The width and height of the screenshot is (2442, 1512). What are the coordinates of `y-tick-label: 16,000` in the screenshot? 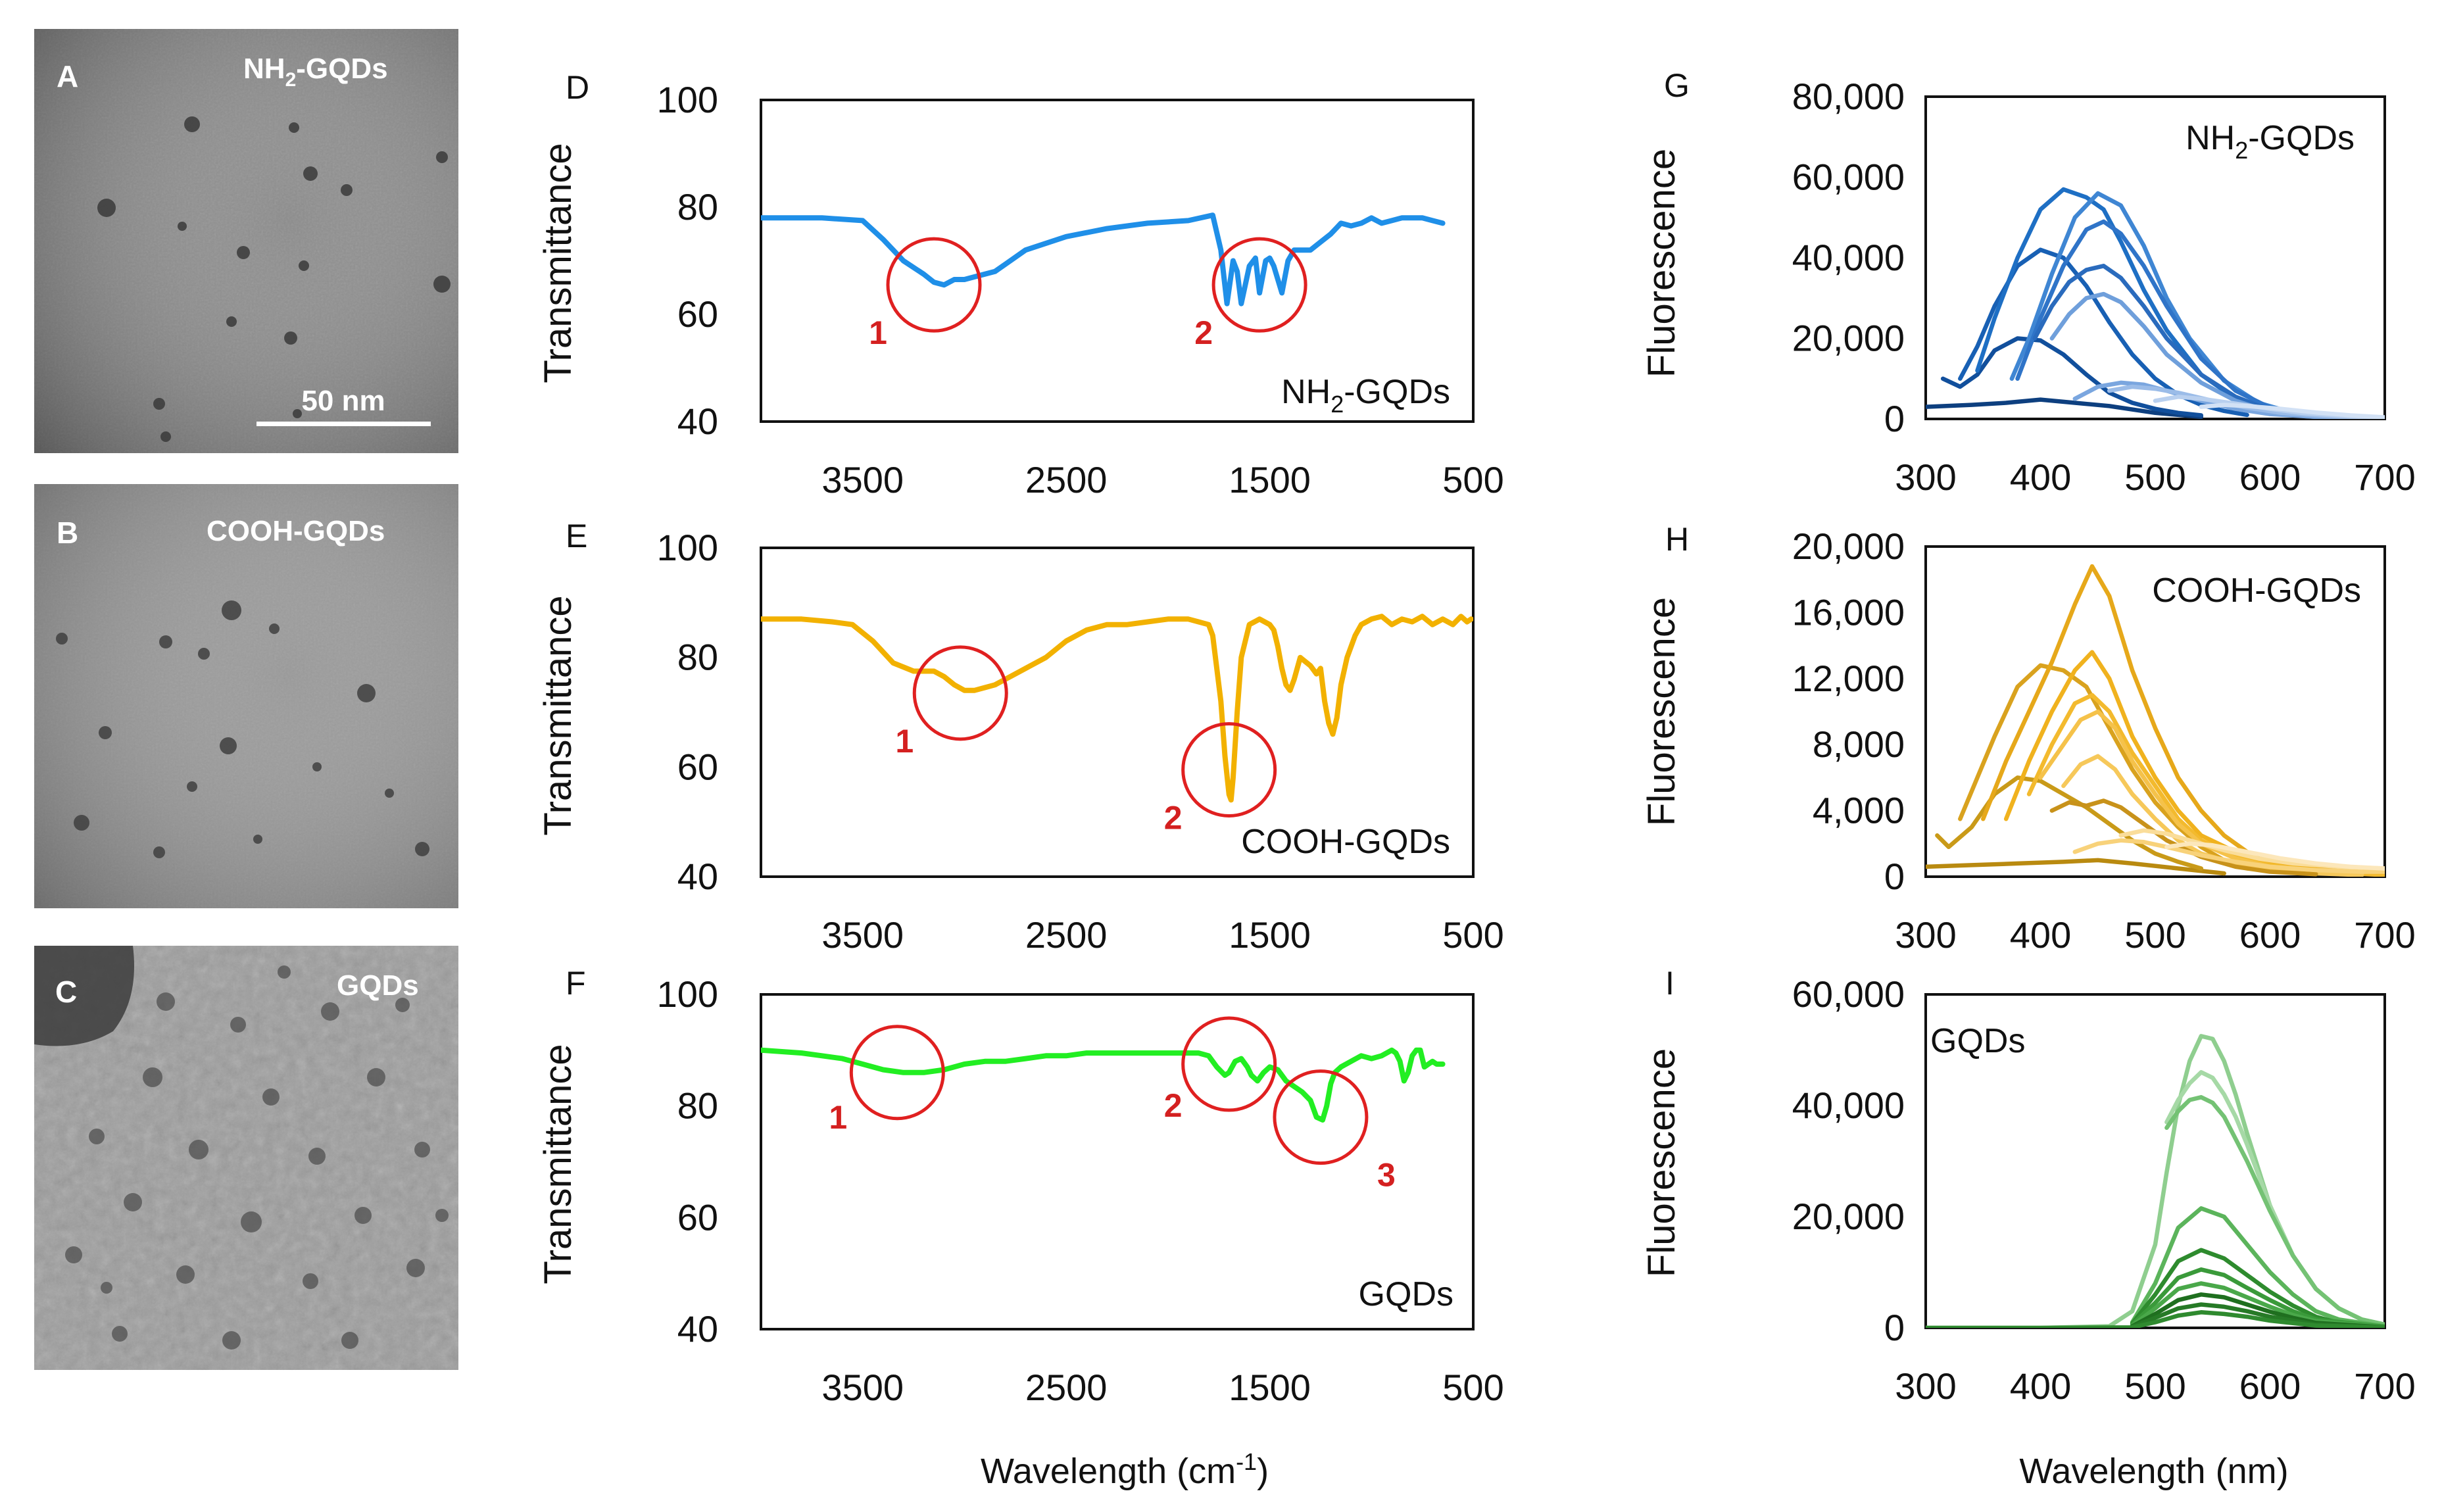 It's located at (1848, 612).